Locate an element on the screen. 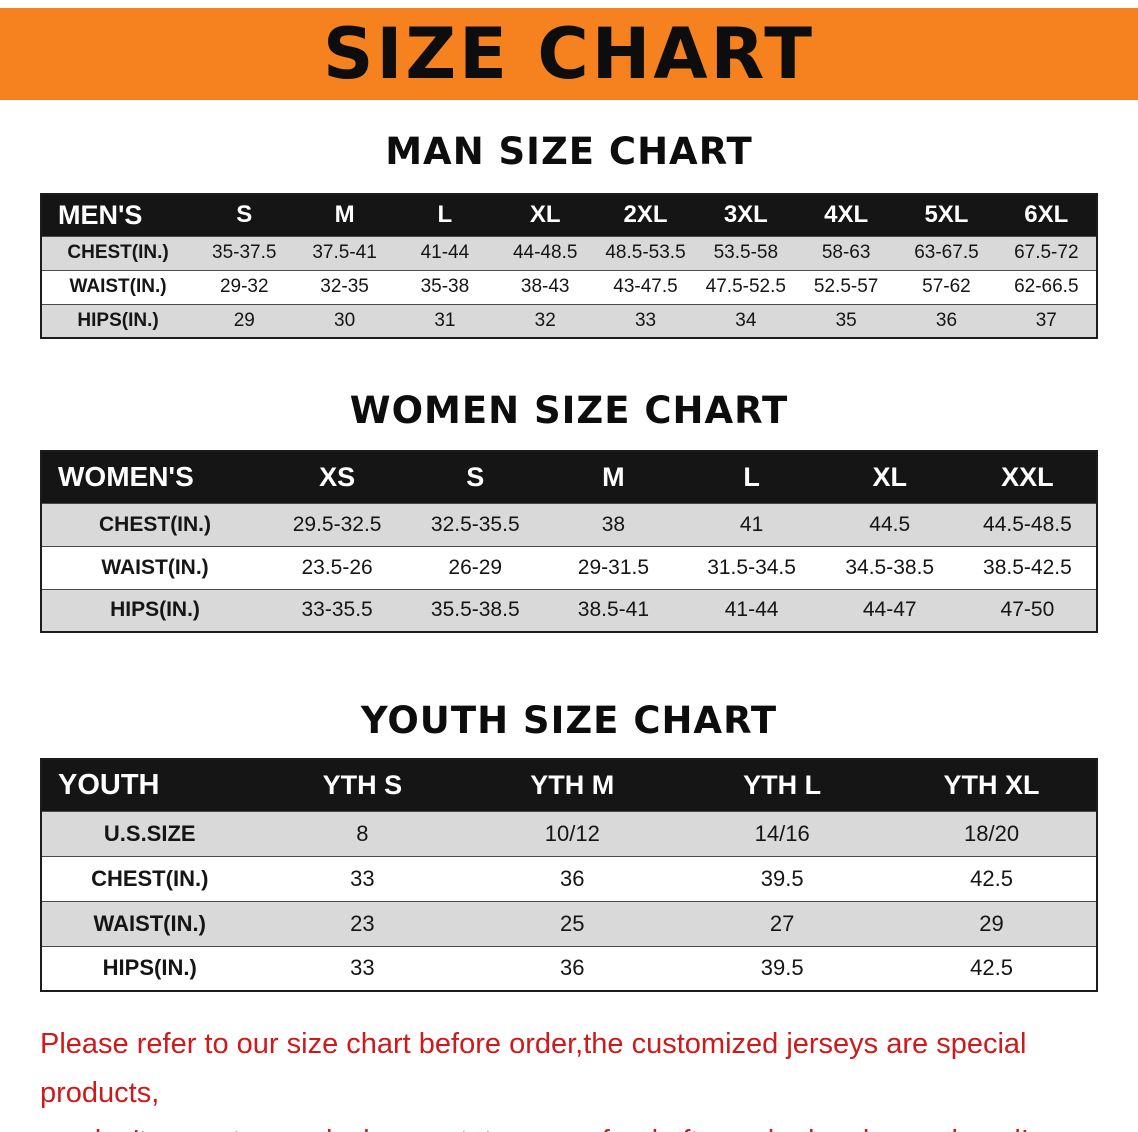 This screenshot has width=1138, height=1132. size-value: 14/16 is located at coordinates (782, 833).